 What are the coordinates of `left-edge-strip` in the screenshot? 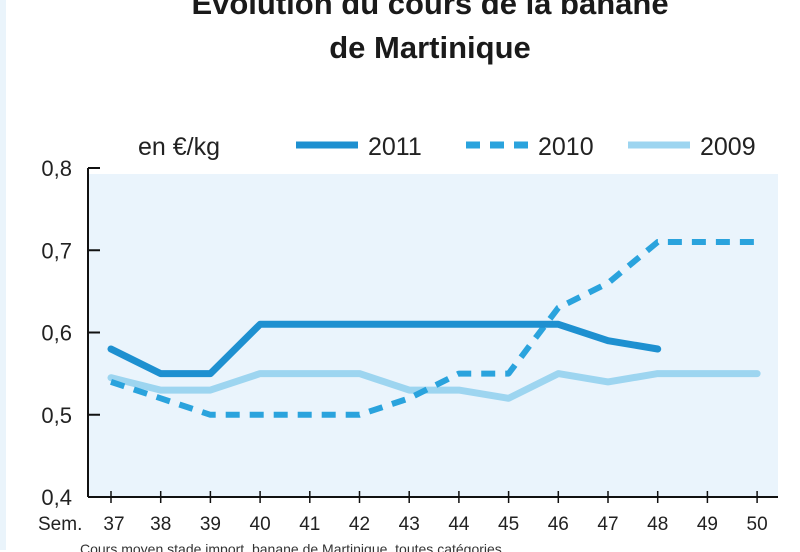 It's located at (3, 275).